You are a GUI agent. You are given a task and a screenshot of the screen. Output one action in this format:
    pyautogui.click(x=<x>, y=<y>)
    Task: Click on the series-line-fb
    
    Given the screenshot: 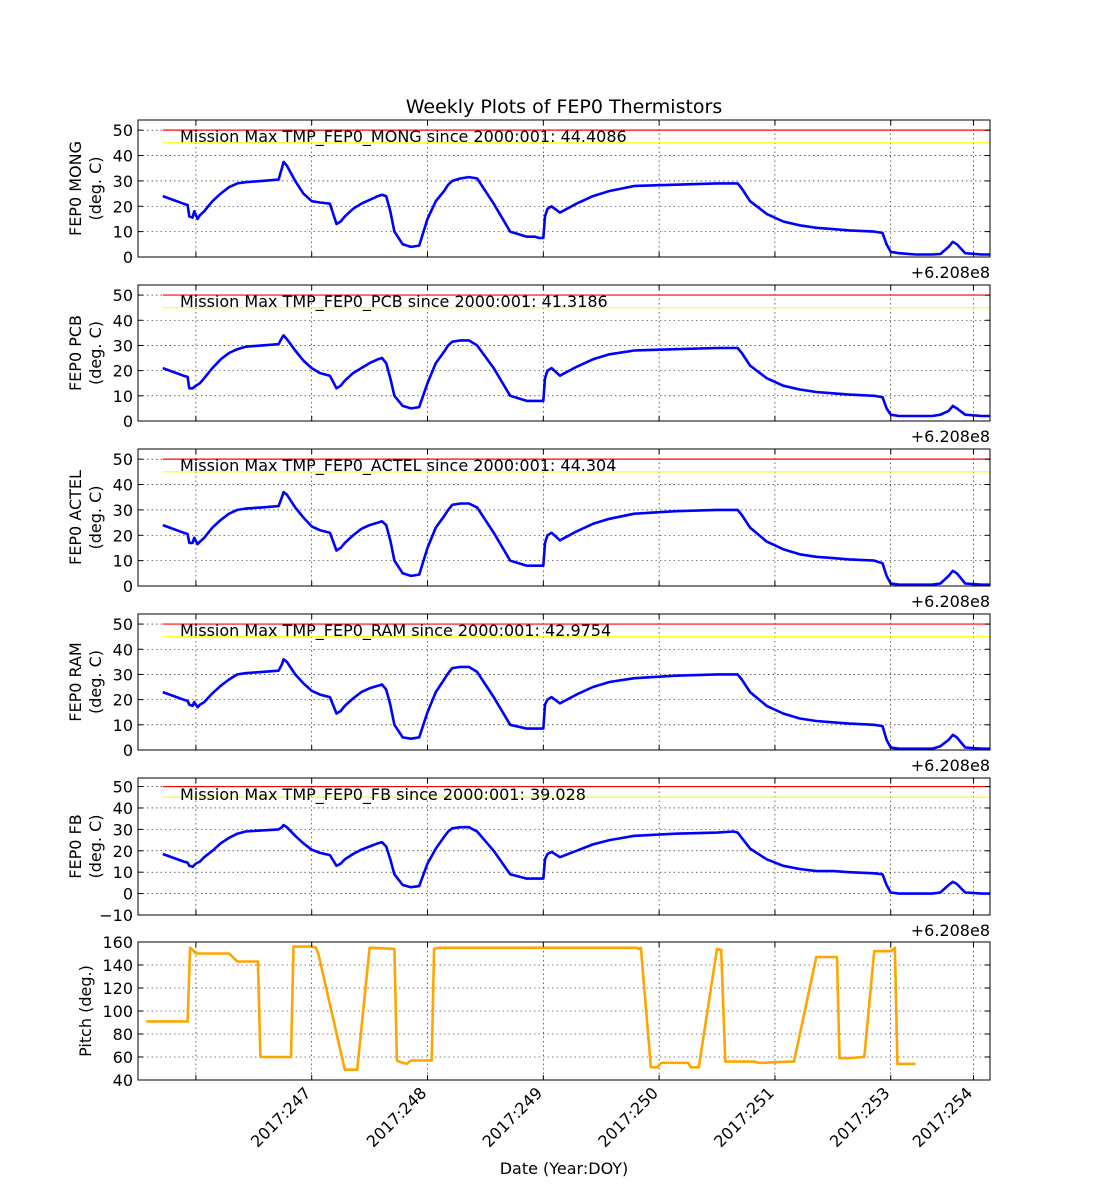 What is the action you would take?
    pyautogui.click(x=576, y=859)
    